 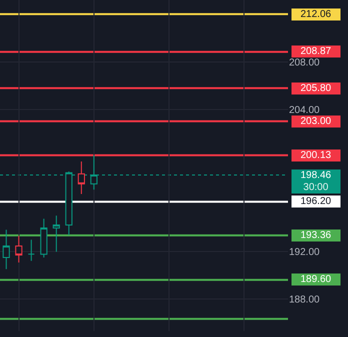 What do you see at coordinates (316, 121) in the screenshot?
I see `ref-line-label: 203.00` at bounding box center [316, 121].